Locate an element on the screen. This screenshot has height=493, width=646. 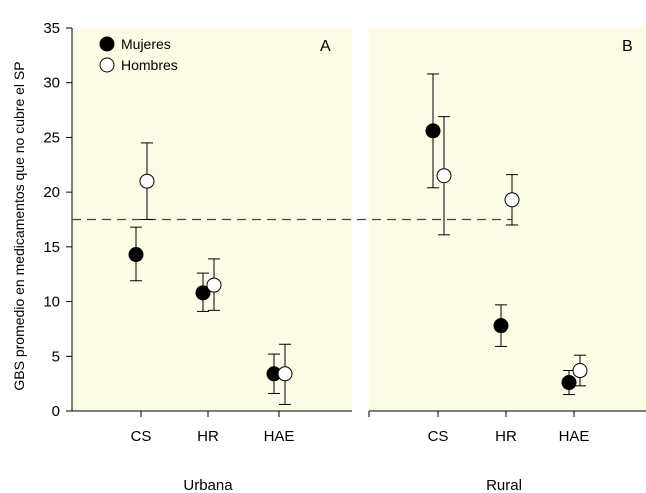
legend-marker-mujeres is located at coordinates (107, 44).